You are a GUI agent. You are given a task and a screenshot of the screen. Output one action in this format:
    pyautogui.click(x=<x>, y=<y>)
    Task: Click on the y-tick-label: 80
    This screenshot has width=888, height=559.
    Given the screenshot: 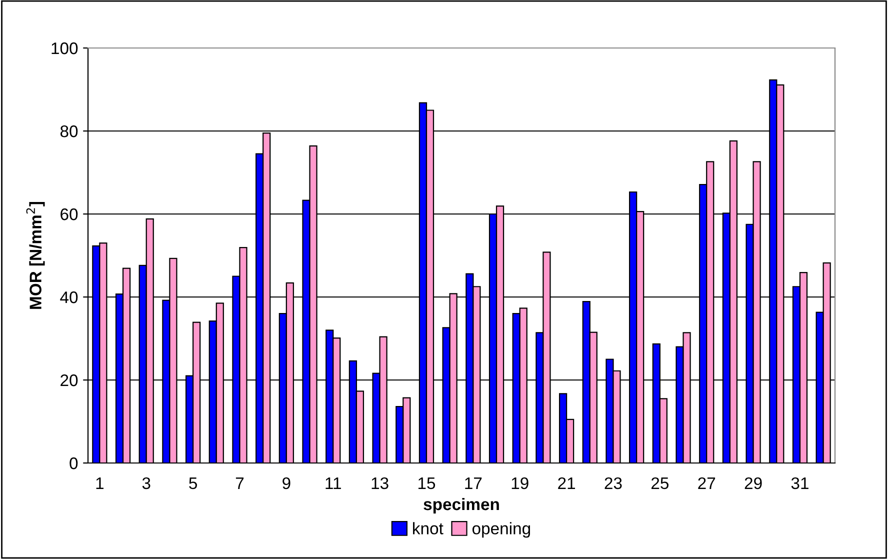 What is the action you would take?
    pyautogui.click(x=69, y=131)
    